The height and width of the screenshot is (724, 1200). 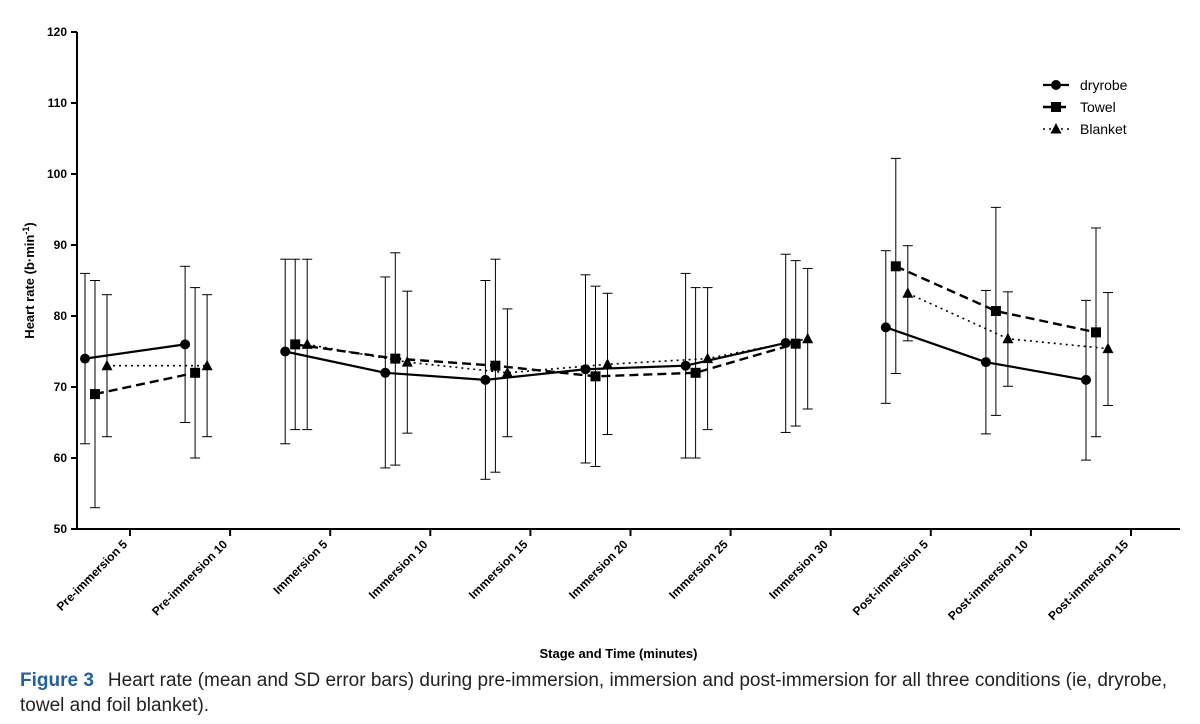 What do you see at coordinates (58, 103) in the screenshot?
I see `y-tick-label: 110` at bounding box center [58, 103].